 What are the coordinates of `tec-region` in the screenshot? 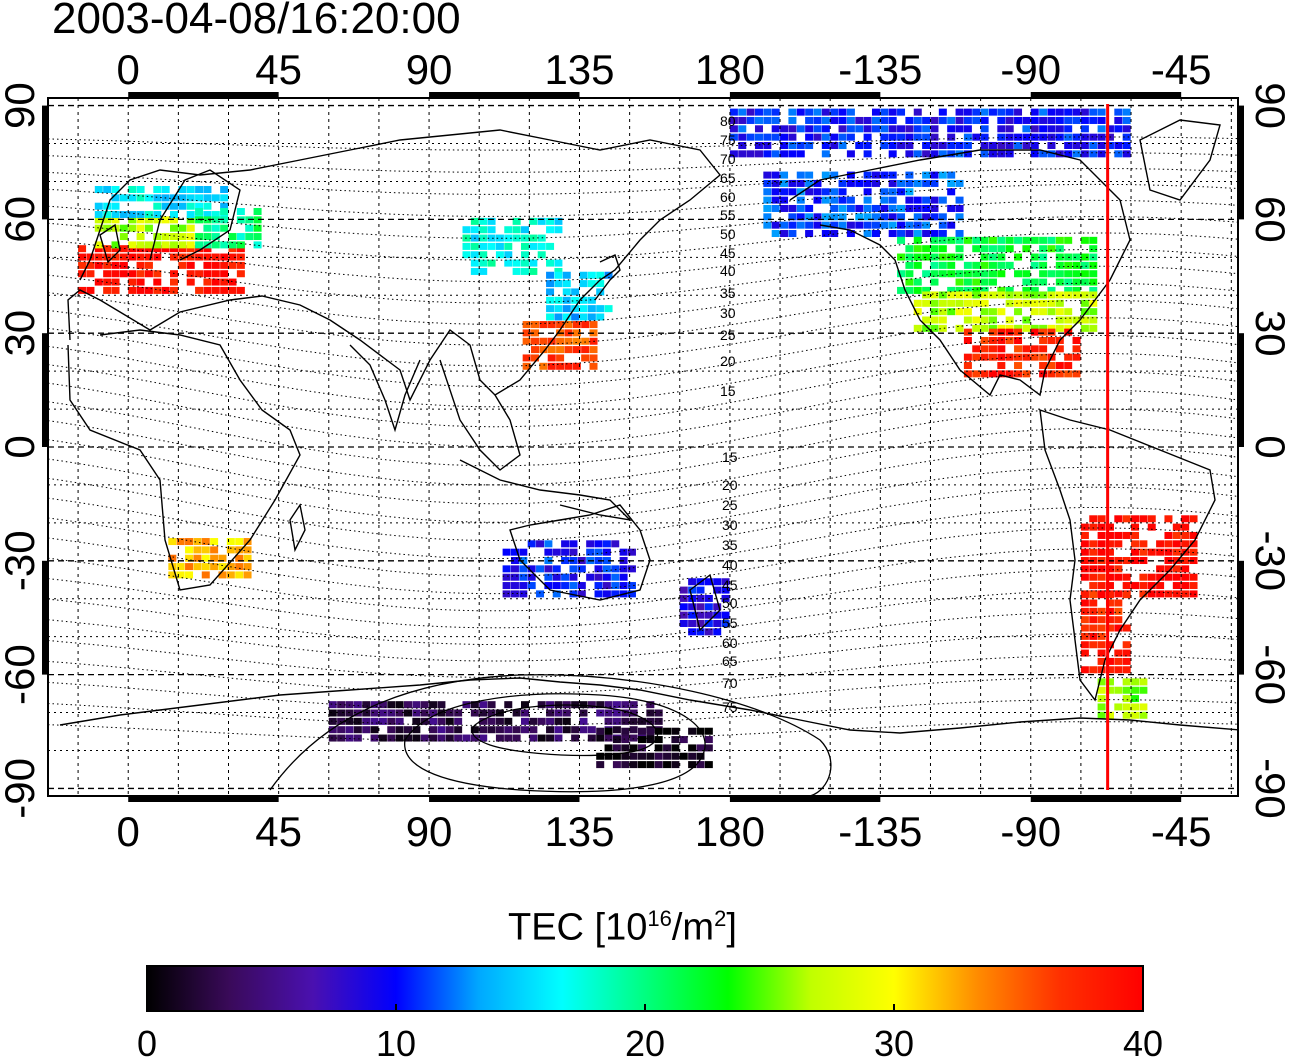 It's located at (1005, 311).